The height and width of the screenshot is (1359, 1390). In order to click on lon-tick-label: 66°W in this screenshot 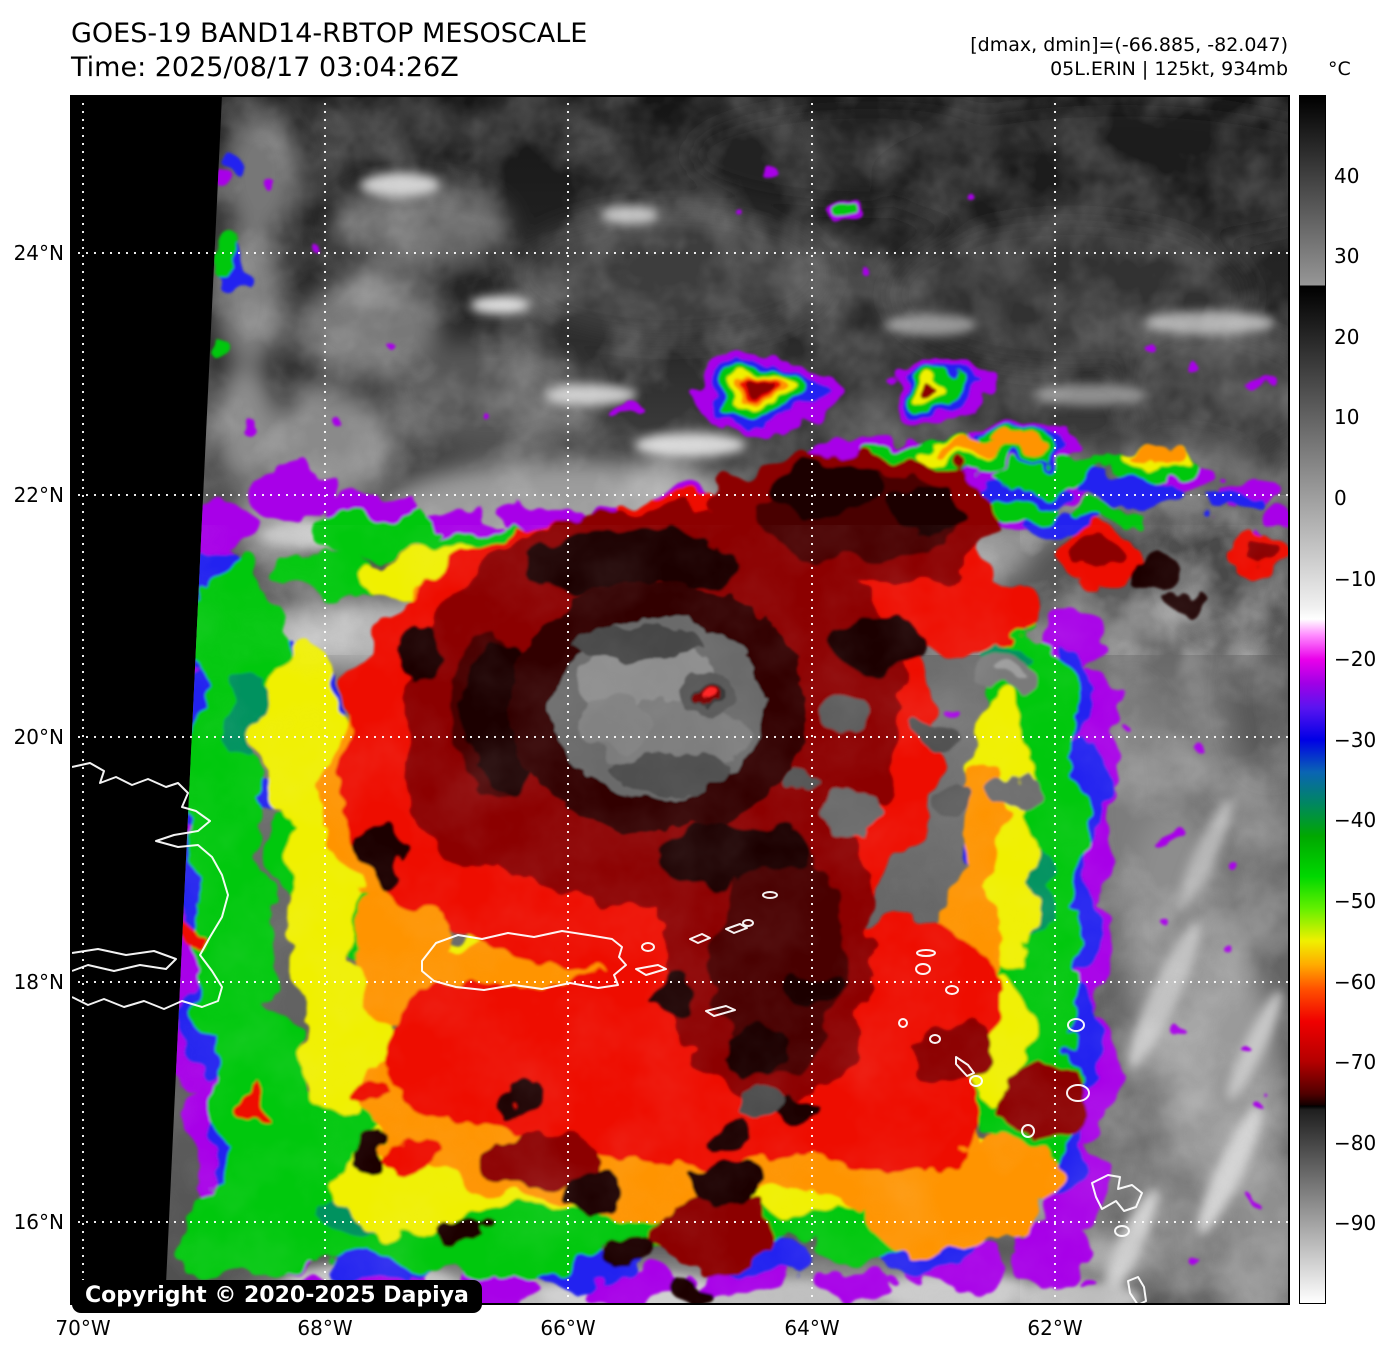, I will do `click(568, 1328)`.